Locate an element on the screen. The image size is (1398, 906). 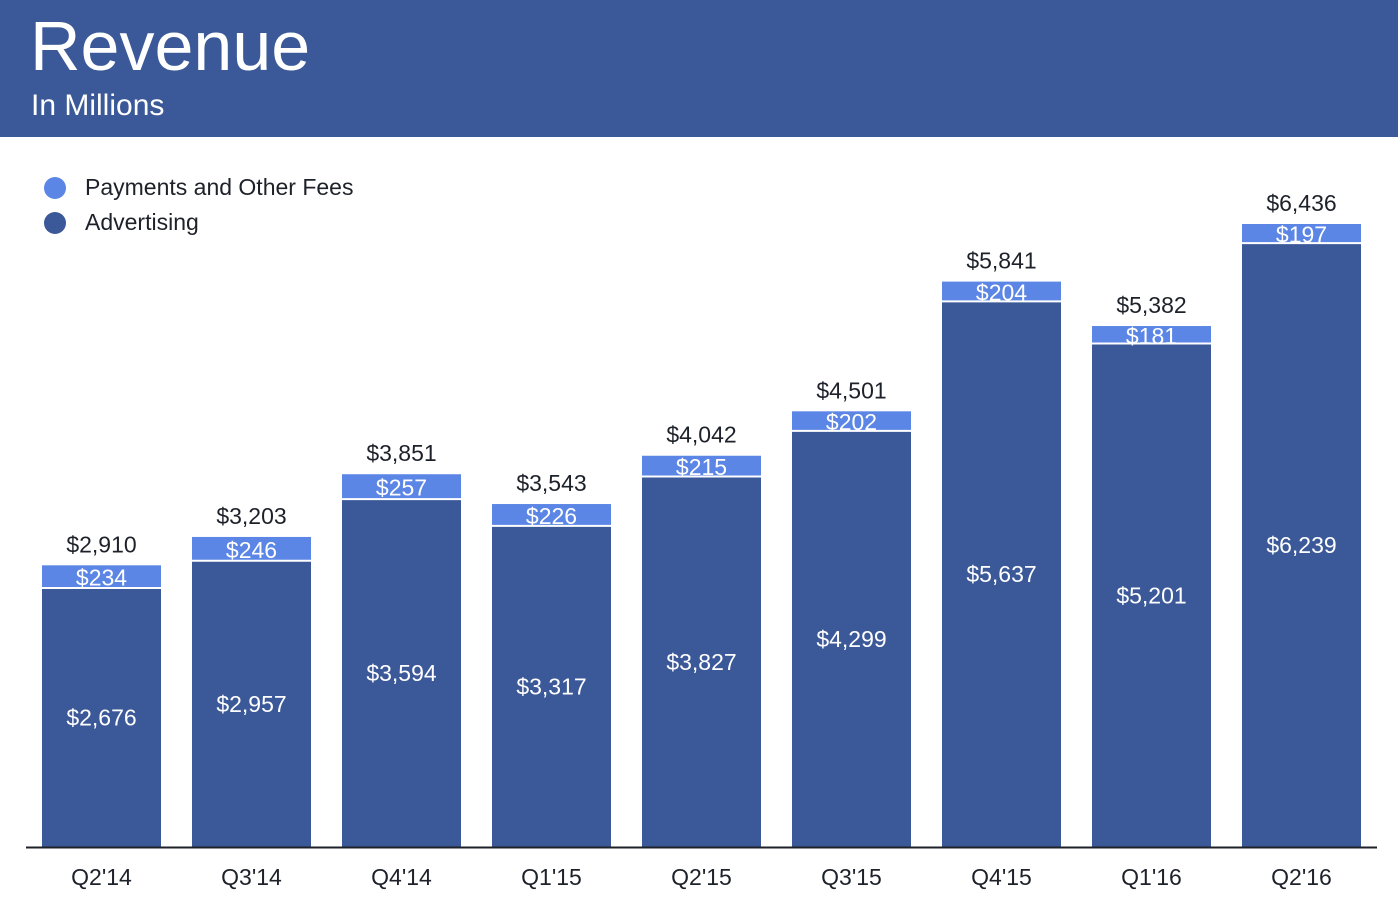
data-label-payments: $202 is located at coordinates (851, 422).